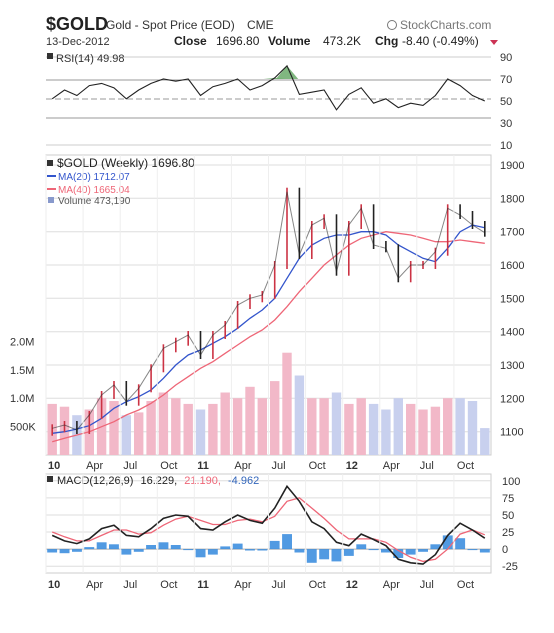 The image size is (554, 633). What do you see at coordinates (126, 163) in the screenshot?
I see `price-legend-label: $GOLD (Weekly) 1696.80` at bounding box center [126, 163].